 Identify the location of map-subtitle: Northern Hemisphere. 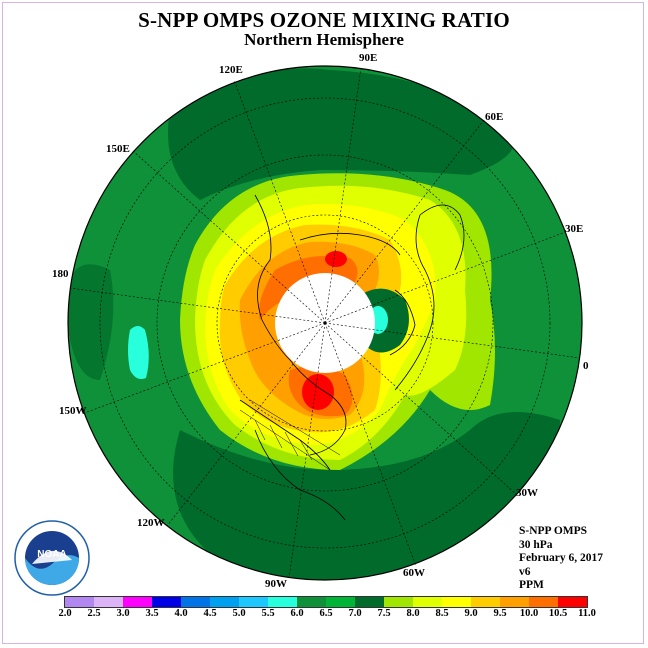
(324, 39).